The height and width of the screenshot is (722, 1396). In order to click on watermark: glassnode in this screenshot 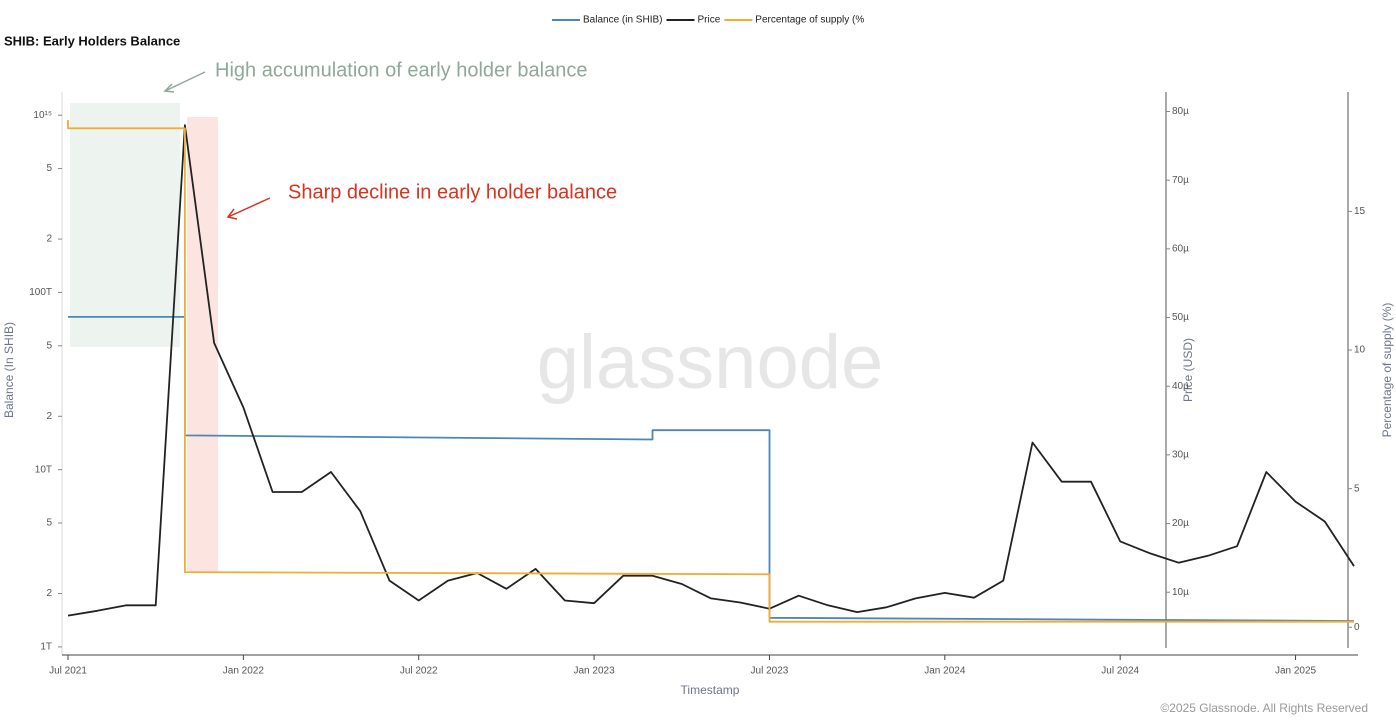, I will do `click(710, 362)`.